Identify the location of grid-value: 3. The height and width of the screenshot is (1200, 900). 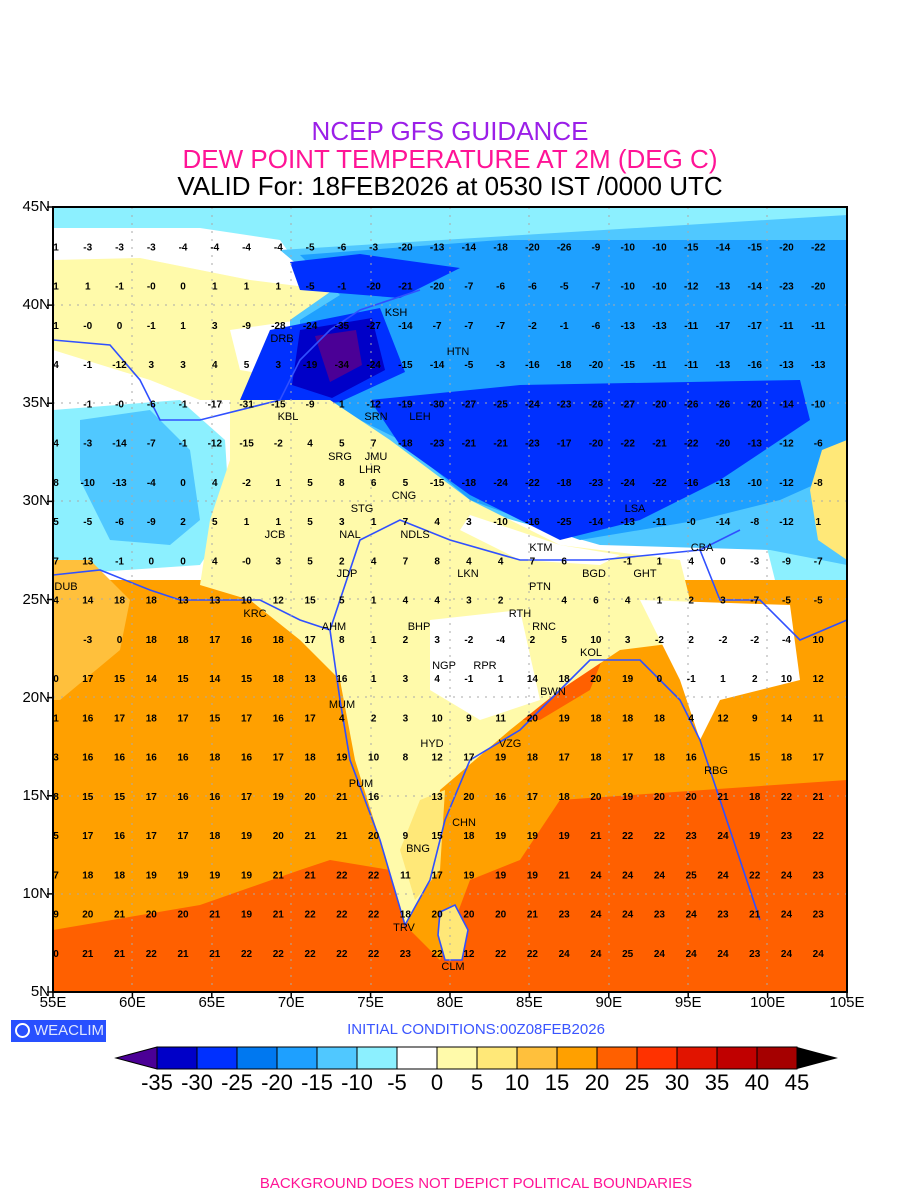
(279, 561).